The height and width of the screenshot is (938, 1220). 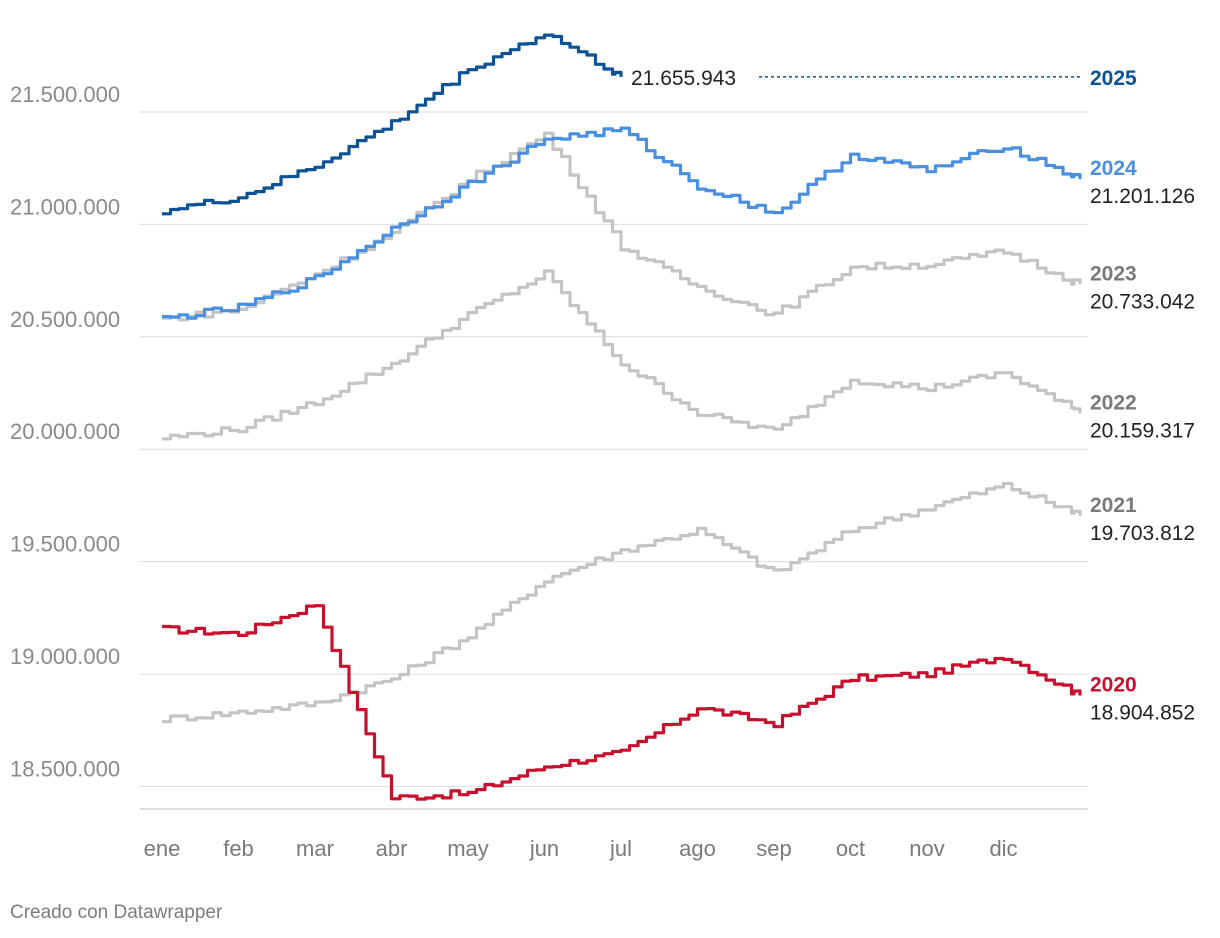 I want to click on x-tick-label: feb, so click(x=238, y=848).